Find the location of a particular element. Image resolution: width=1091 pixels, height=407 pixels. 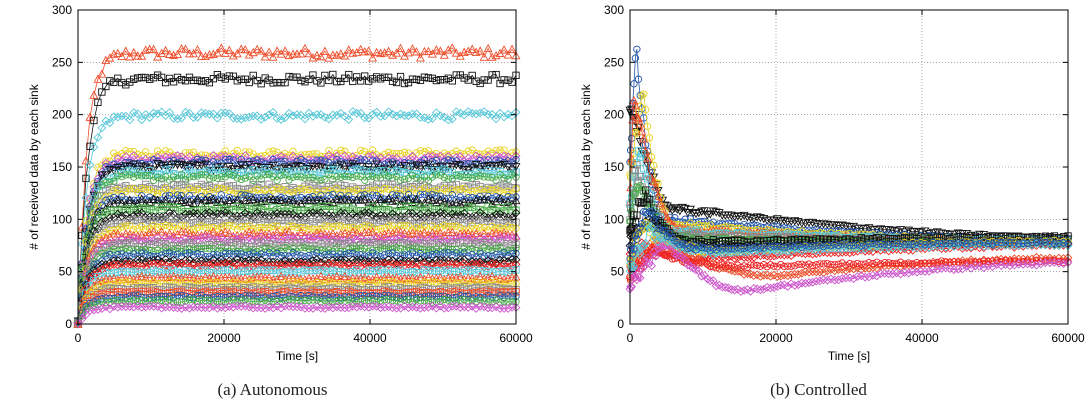

x-axis-label: Time [s] is located at coordinates (297, 356).